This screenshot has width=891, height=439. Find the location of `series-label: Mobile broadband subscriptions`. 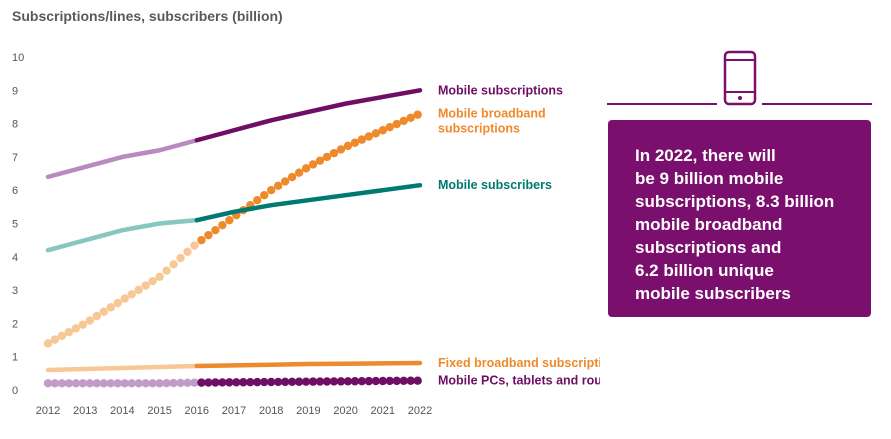

series-label: Mobile broadband subscriptions is located at coordinates (492, 121).